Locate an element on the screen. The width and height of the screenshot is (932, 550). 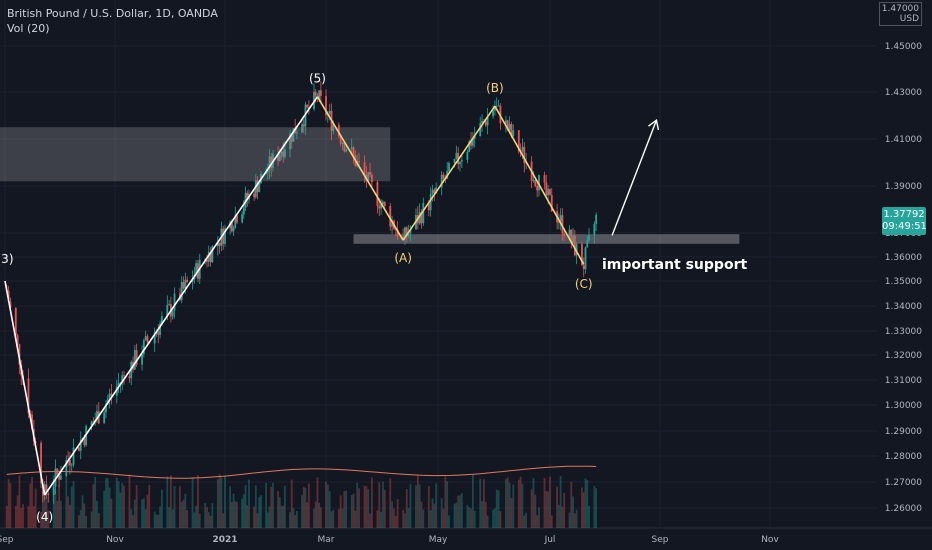
resistance-zone is located at coordinates (195, 154).